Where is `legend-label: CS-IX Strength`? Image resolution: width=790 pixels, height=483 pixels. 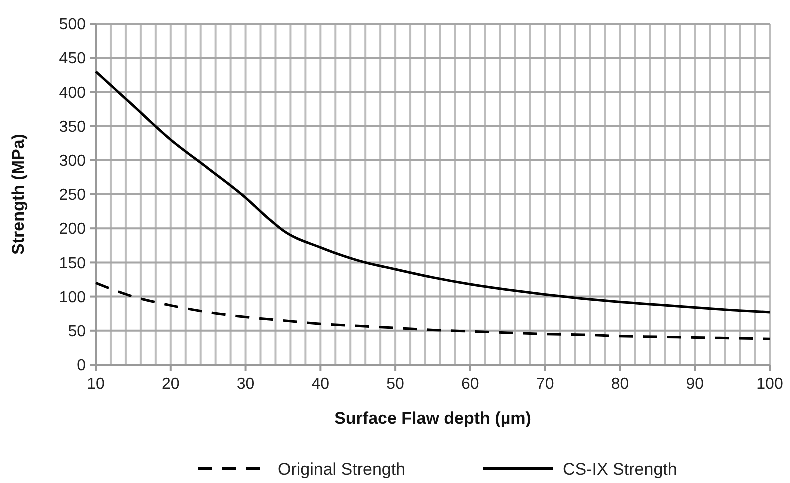 legend-label: CS-IX Strength is located at coordinates (620, 469).